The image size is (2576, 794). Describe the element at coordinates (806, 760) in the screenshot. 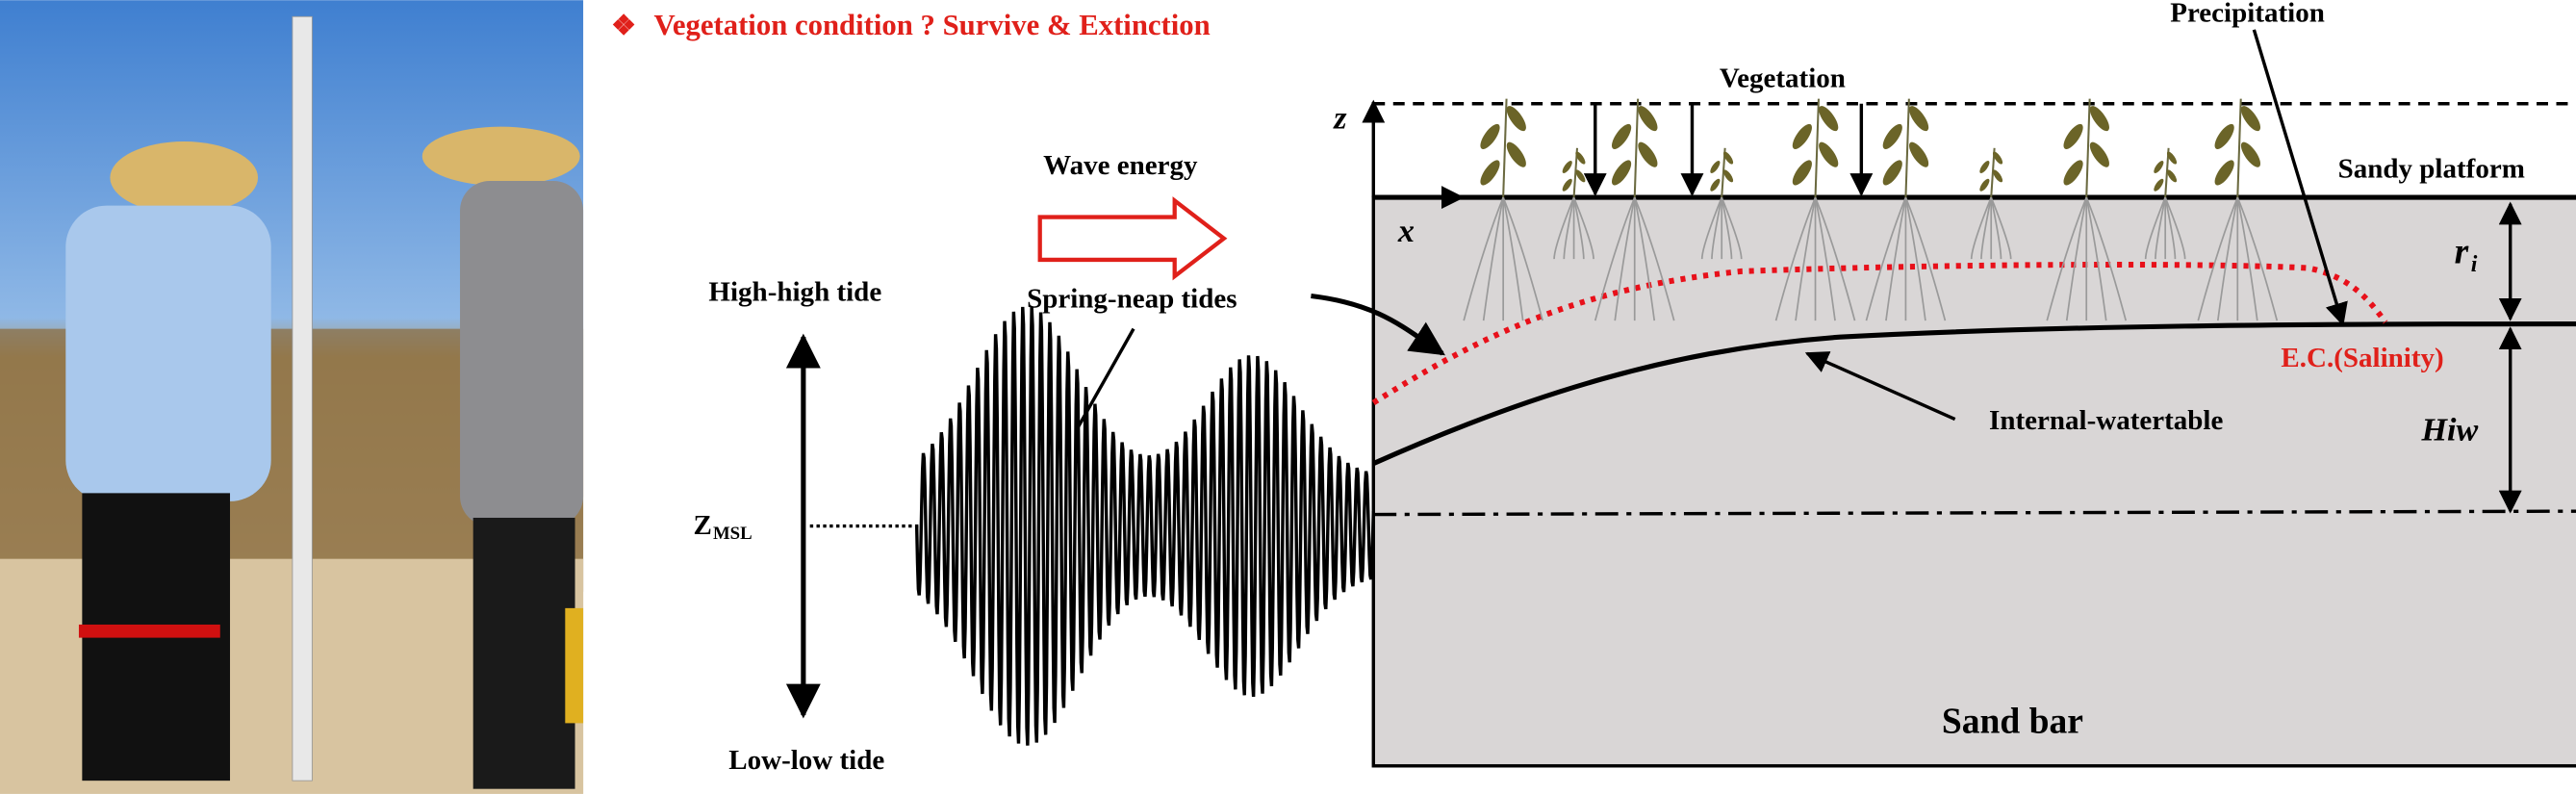

I see `label: Low-low tide` at that location.